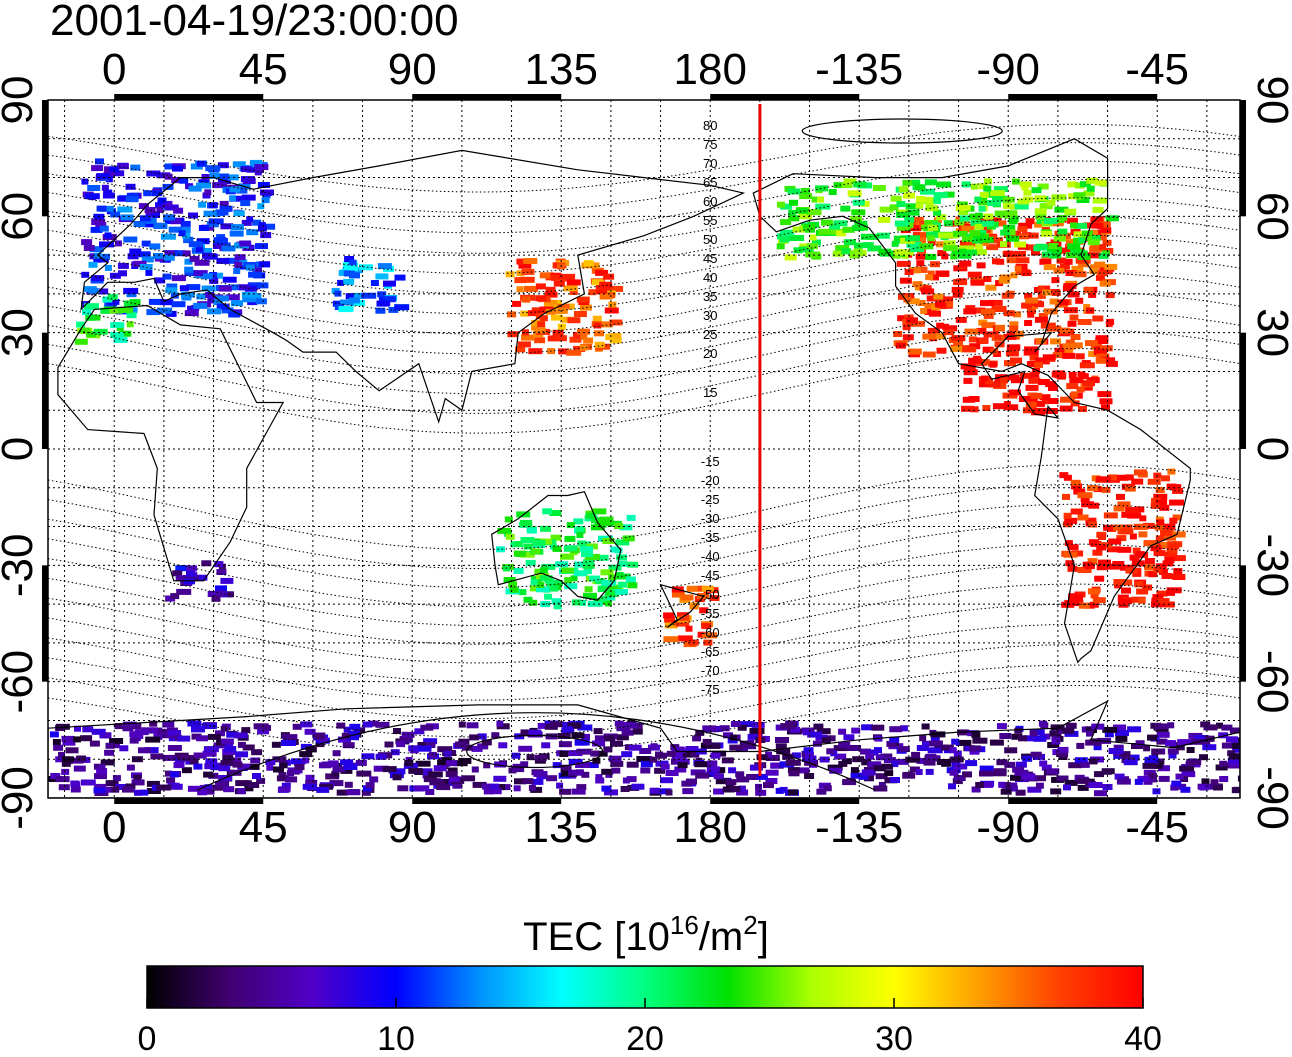  What do you see at coordinates (710, 632) in the screenshot?
I see `mlat-label: -60` at bounding box center [710, 632].